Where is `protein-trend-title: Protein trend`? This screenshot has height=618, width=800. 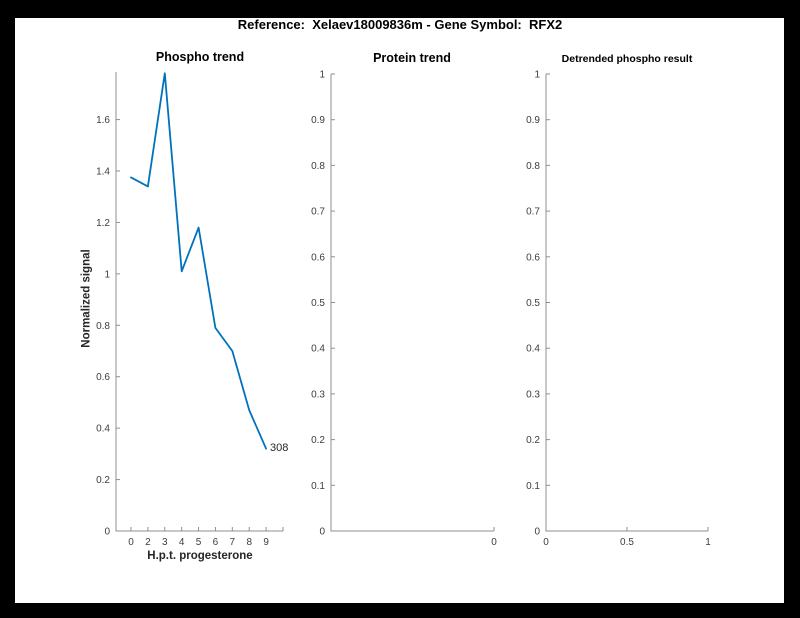 protein-trend-title: Protein trend is located at coordinates (412, 58).